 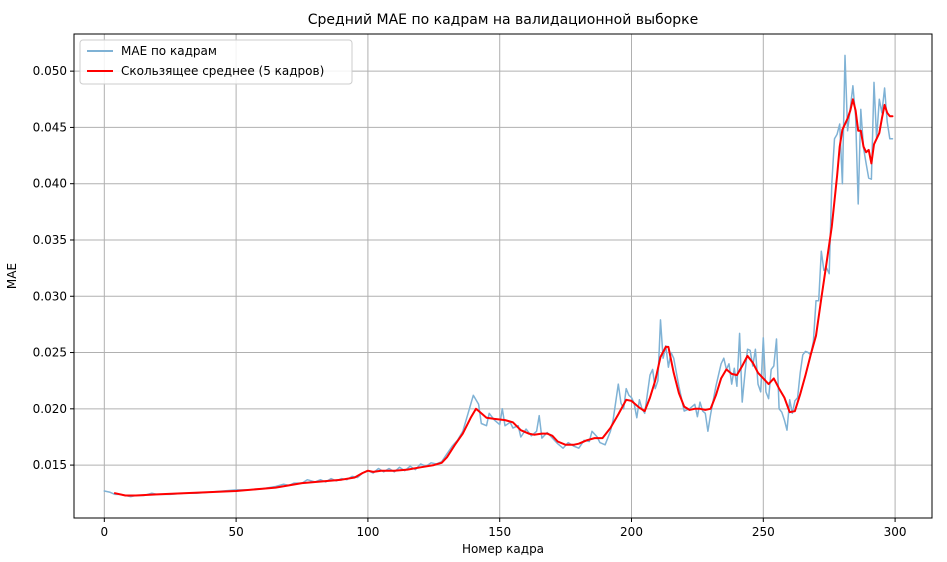 I want to click on x-axis-label: Номер кадра, so click(x=503, y=549).